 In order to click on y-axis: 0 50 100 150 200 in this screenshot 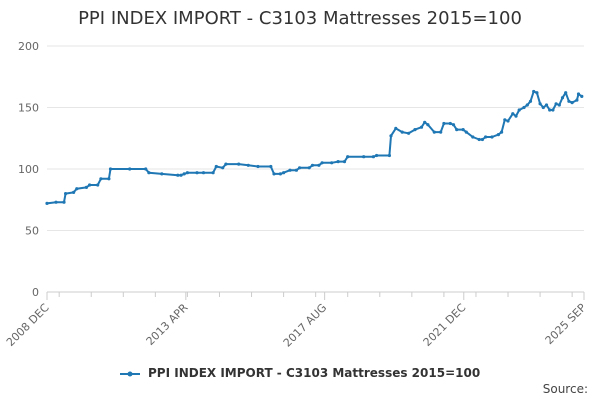, I will do `click(28, 169)`.